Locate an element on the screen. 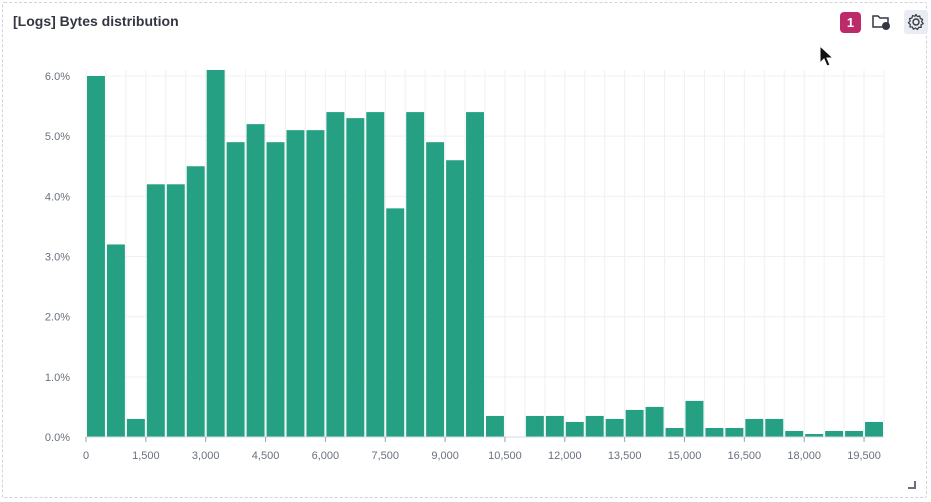 The width and height of the screenshot is (931, 502). y-tick-label: 1.0% is located at coordinates (57, 378).